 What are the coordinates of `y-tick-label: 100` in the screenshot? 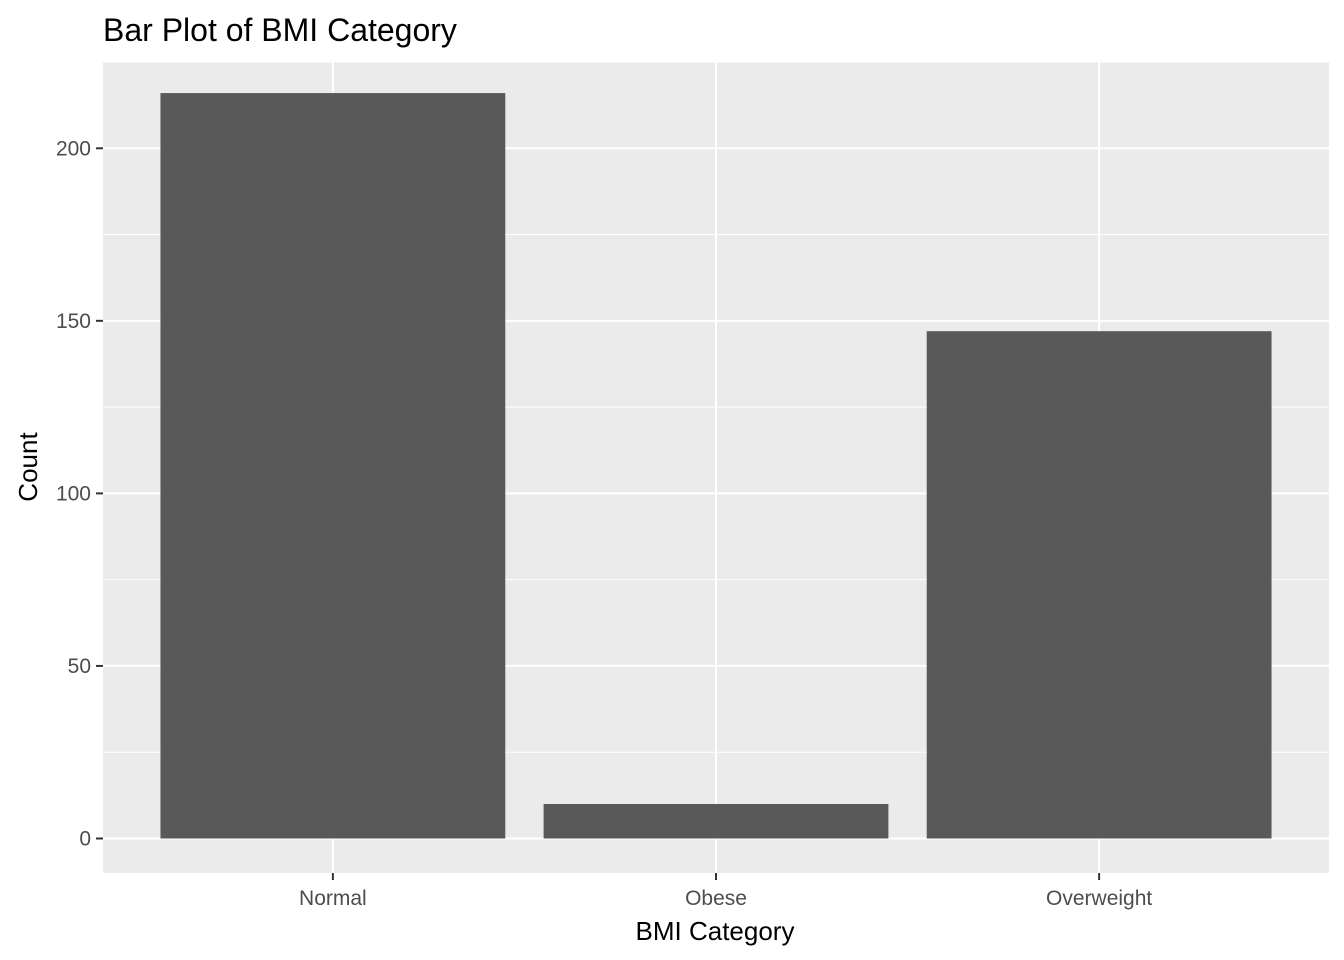 It's located at (73, 493).